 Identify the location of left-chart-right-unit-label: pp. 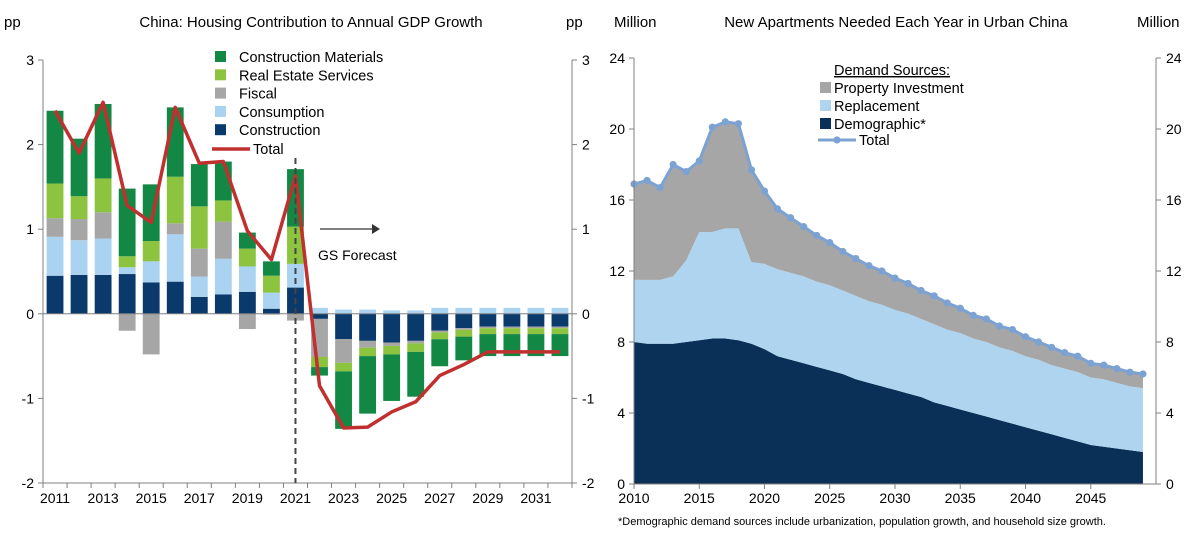
(574, 22).